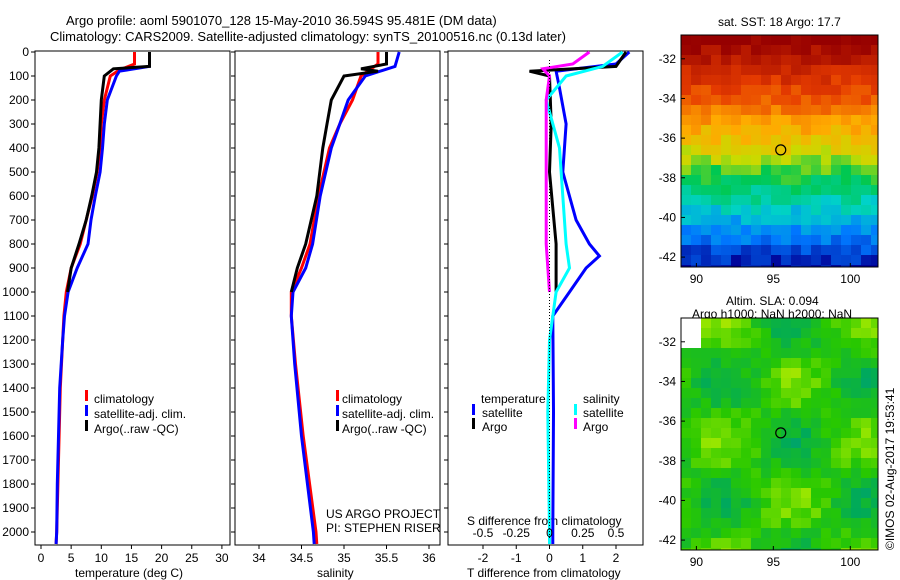  Describe the element at coordinates (19, 100) in the screenshot. I see `y-tick-label: 200` at that location.